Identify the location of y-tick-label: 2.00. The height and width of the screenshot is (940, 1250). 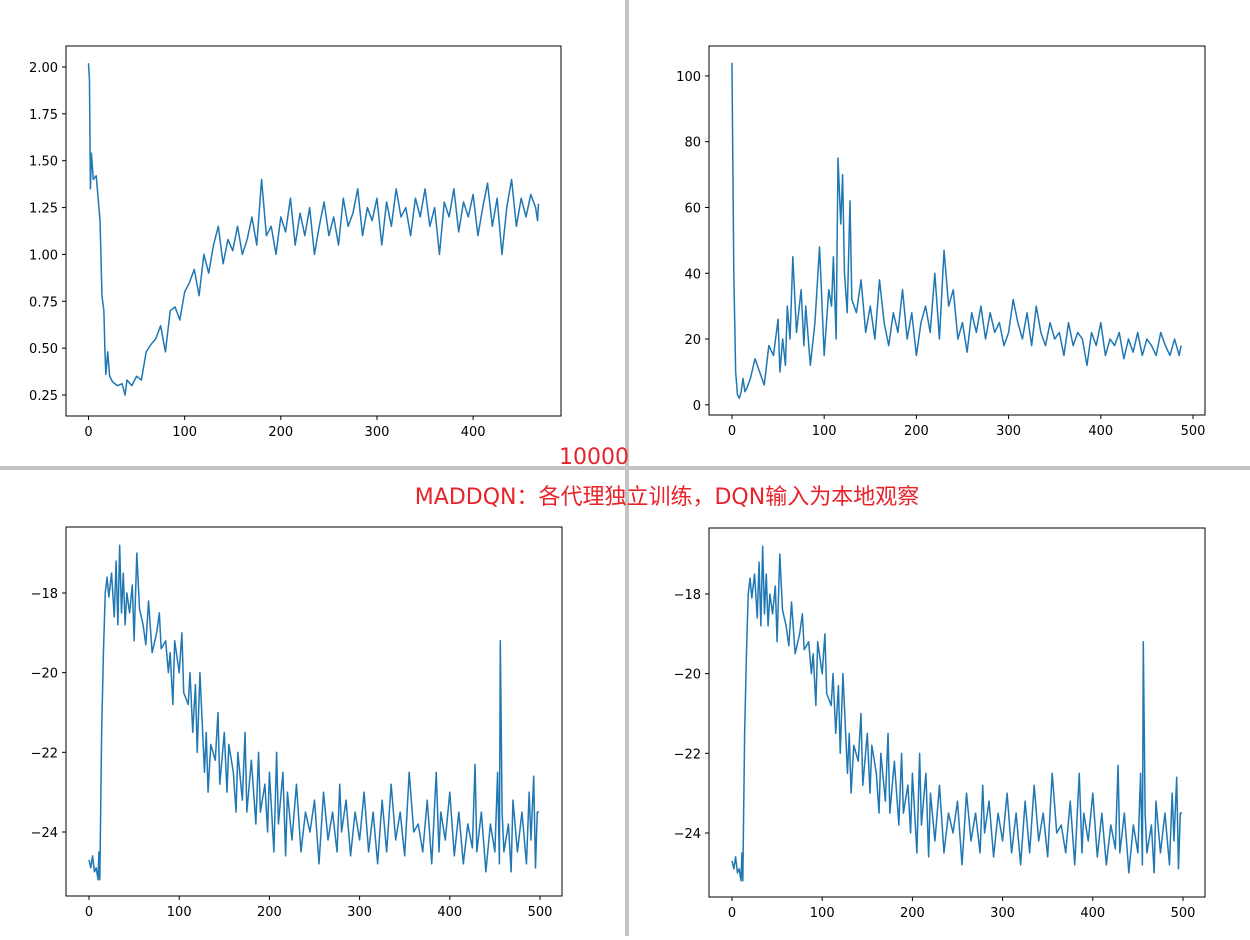
(43, 68).